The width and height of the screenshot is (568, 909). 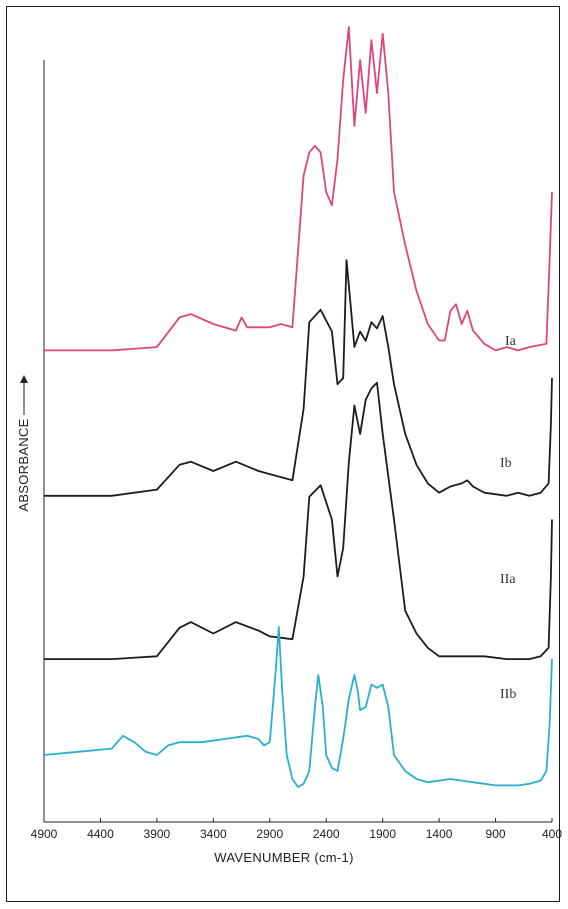 What do you see at coordinates (24, 379) in the screenshot?
I see `y-axis-arrow-head` at bounding box center [24, 379].